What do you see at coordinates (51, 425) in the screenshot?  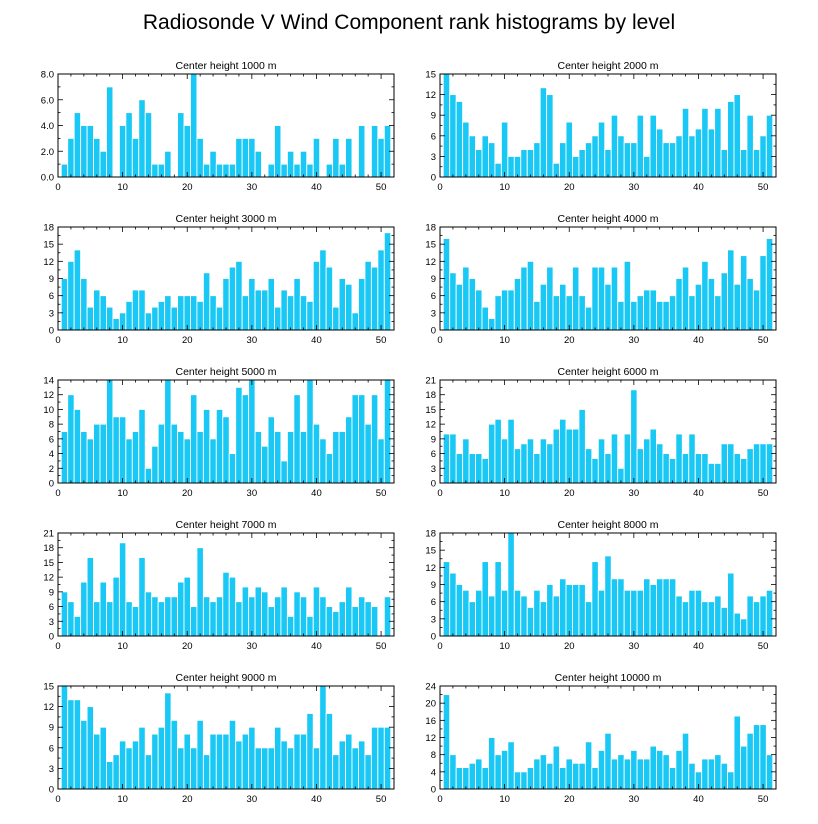 I see `y-tick-label: 8` at bounding box center [51, 425].